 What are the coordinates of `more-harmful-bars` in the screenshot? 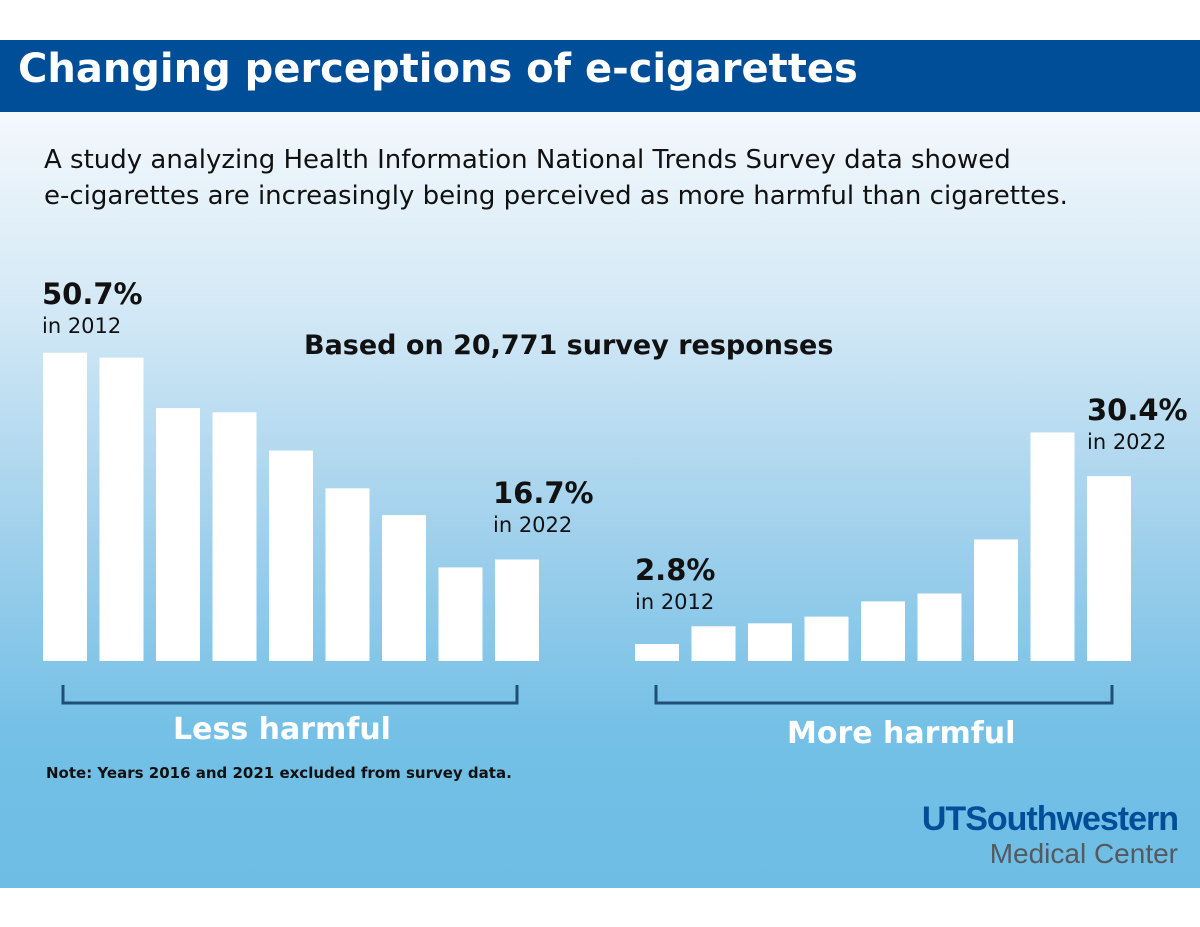 It's located at (883, 546).